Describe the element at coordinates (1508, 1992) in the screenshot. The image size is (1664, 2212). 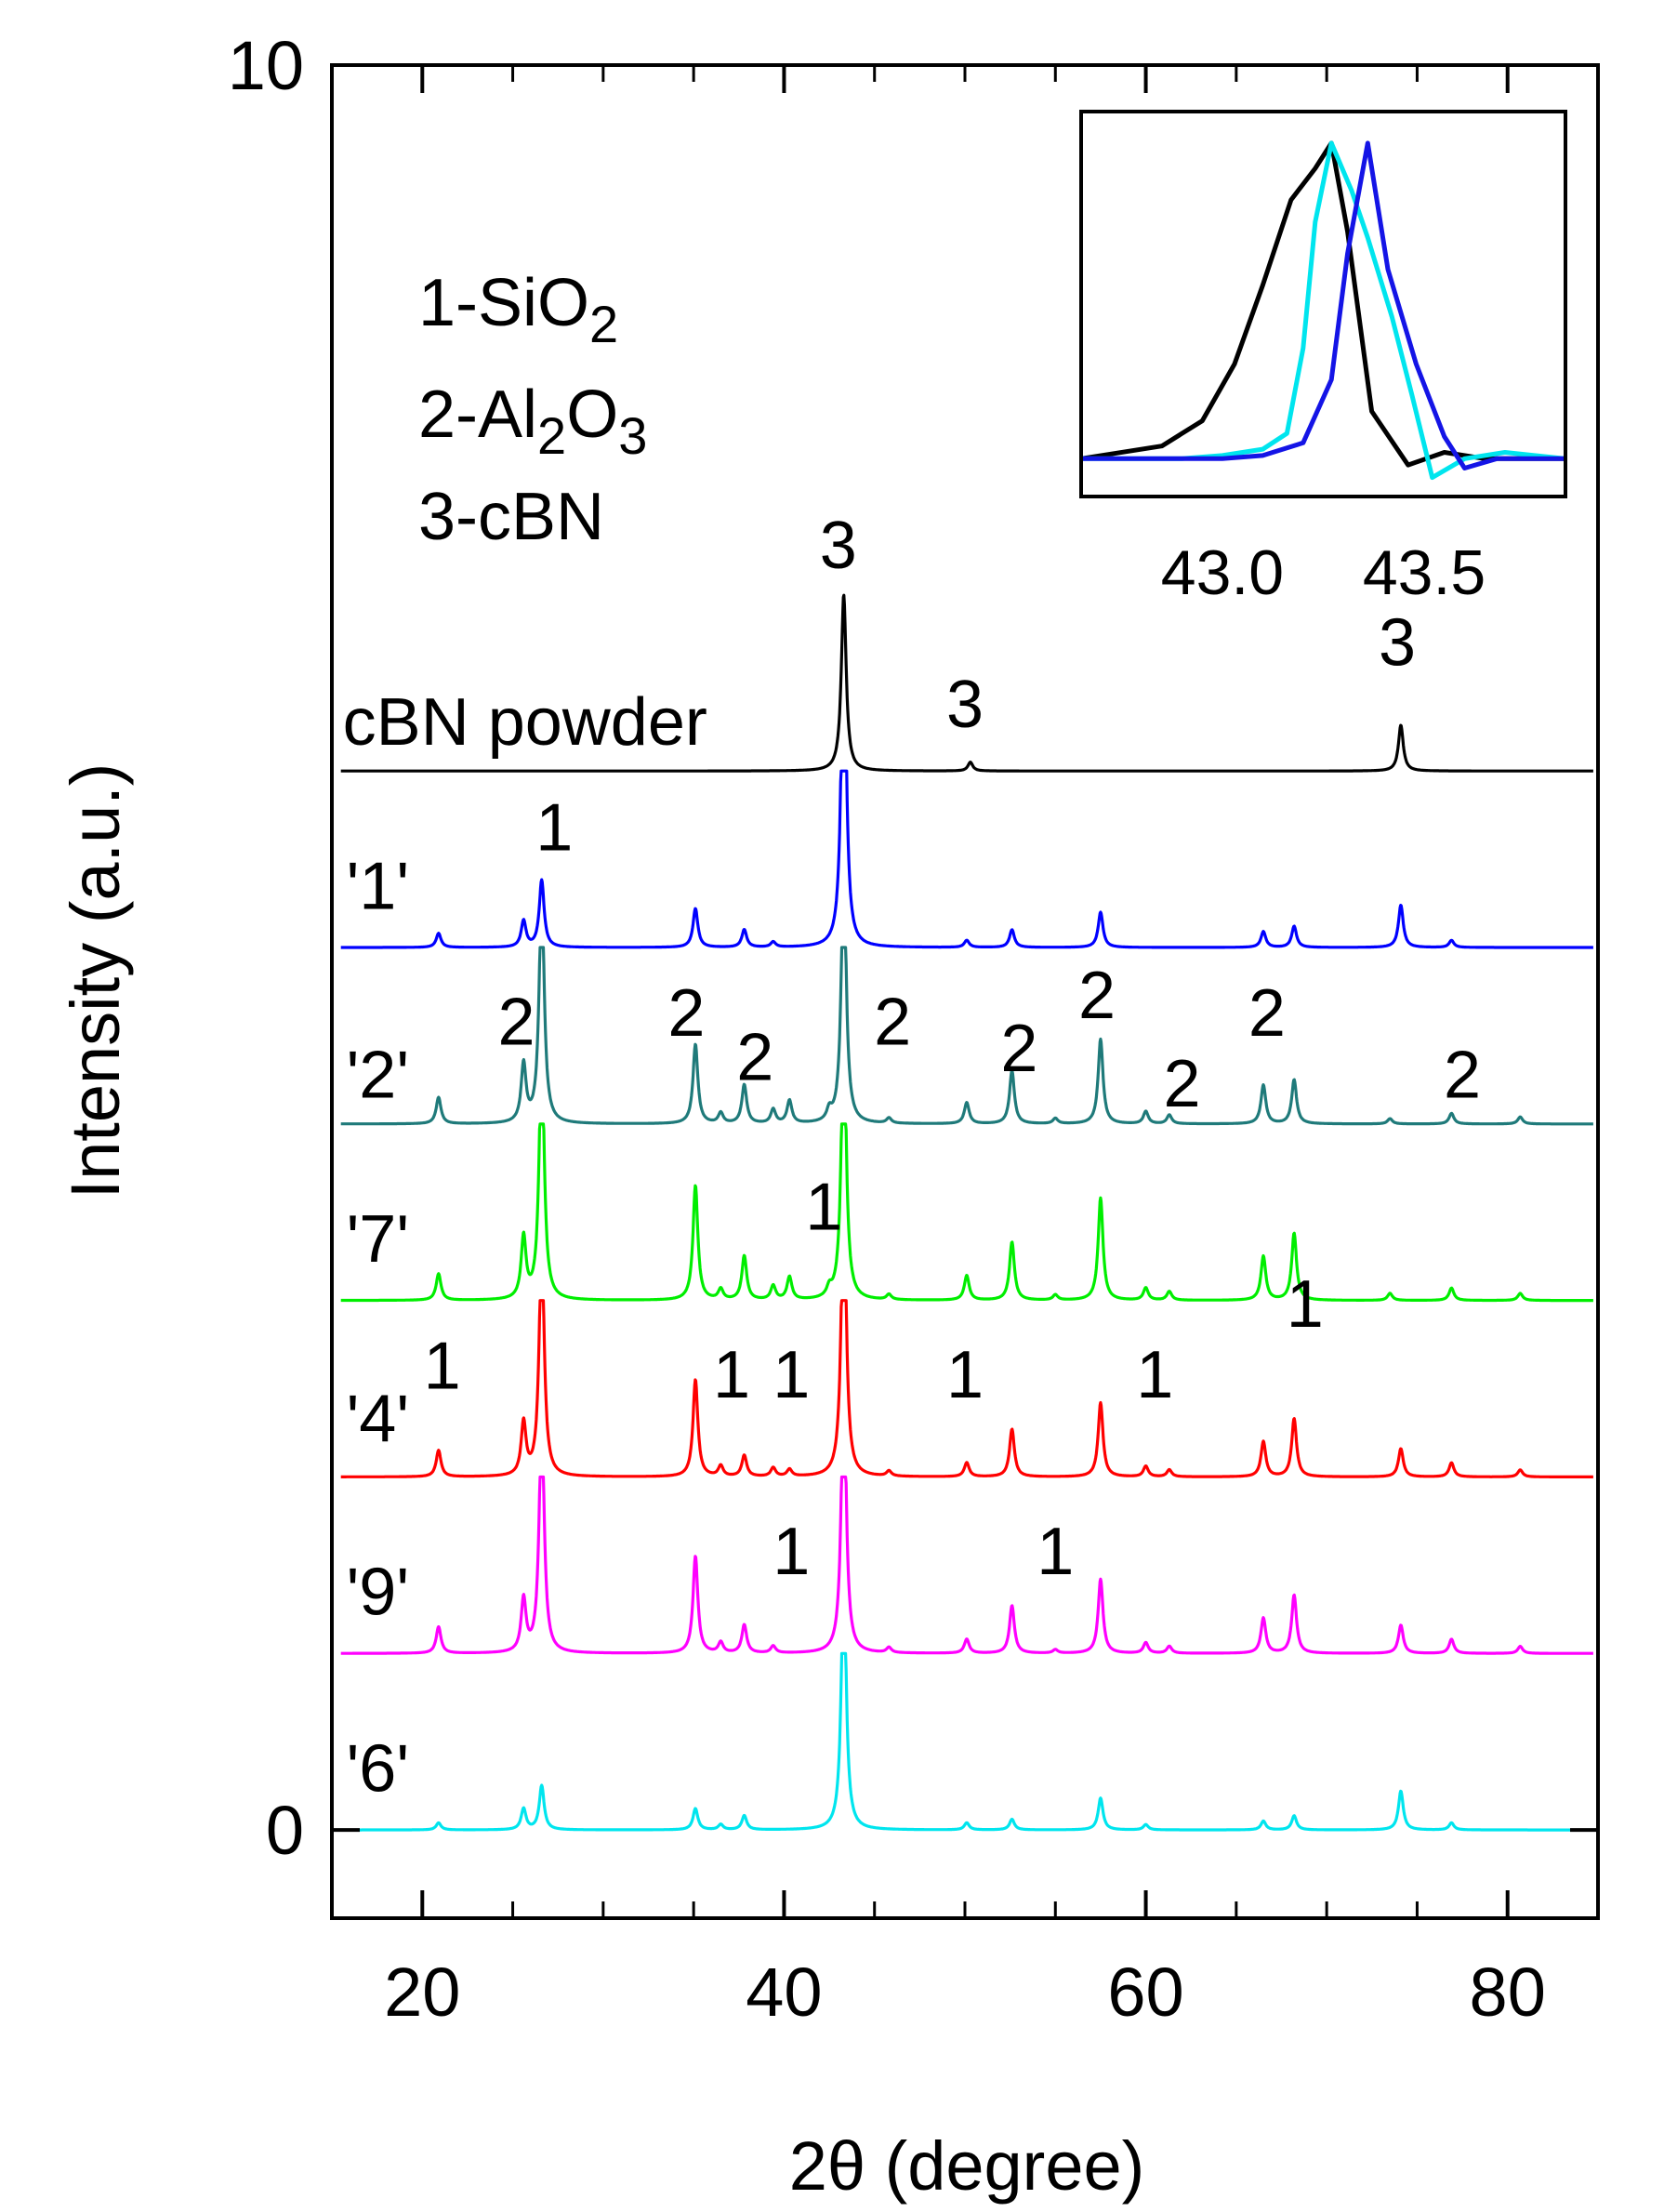
I see `x-tick-label: 80` at that location.